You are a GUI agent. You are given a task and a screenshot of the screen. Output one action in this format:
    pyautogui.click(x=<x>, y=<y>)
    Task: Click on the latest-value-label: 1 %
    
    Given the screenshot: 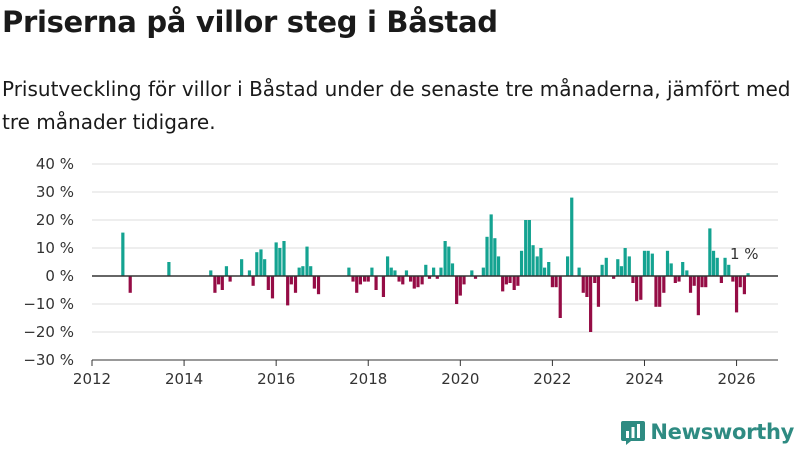 What is the action you would take?
    pyautogui.click(x=744, y=254)
    